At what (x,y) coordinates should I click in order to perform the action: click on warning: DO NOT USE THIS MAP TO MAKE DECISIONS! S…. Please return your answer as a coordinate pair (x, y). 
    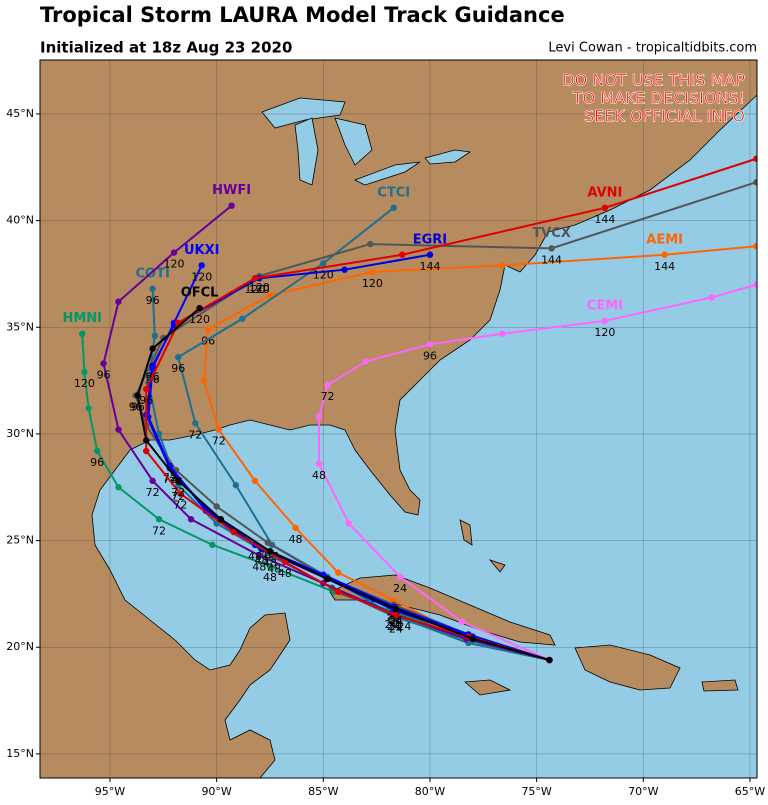
    Looking at the image, I should click on (654, 98).